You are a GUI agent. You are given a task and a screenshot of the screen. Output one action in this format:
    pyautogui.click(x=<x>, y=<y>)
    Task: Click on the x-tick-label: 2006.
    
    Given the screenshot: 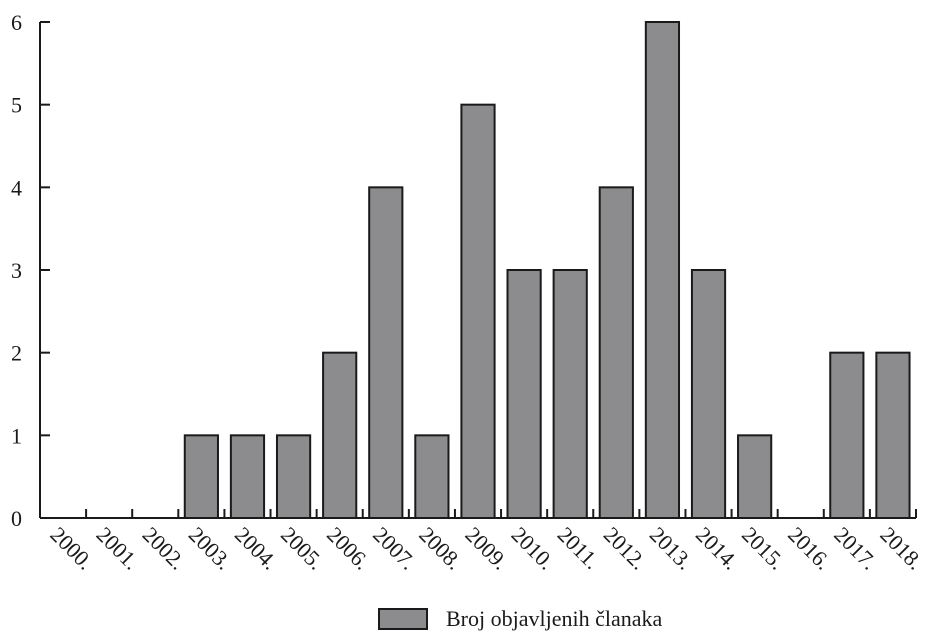 What is the action you would take?
    pyautogui.click(x=348, y=548)
    